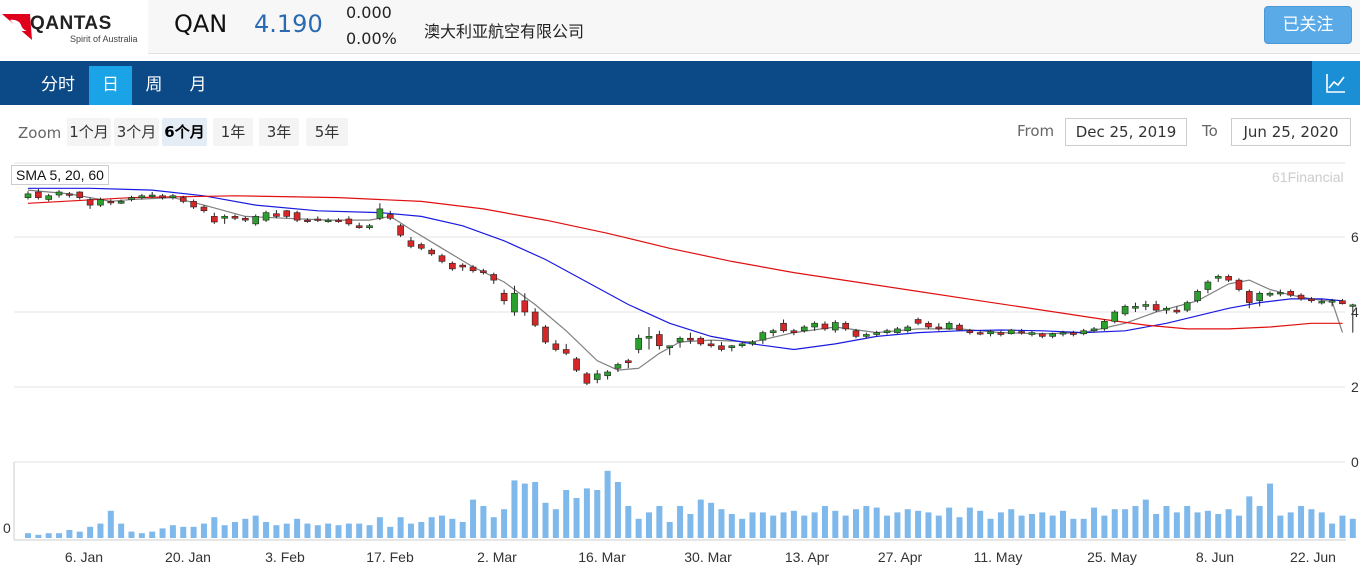 This screenshot has height=571, width=1360. I want to click on tab-weekly: 周, so click(154, 85).